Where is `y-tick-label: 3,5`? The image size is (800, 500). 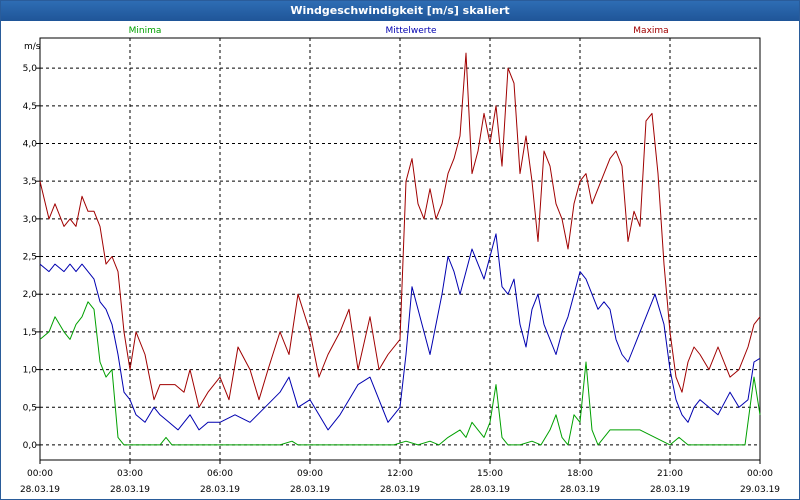
y-tick-label: 3,5 is located at coordinates (30, 182).